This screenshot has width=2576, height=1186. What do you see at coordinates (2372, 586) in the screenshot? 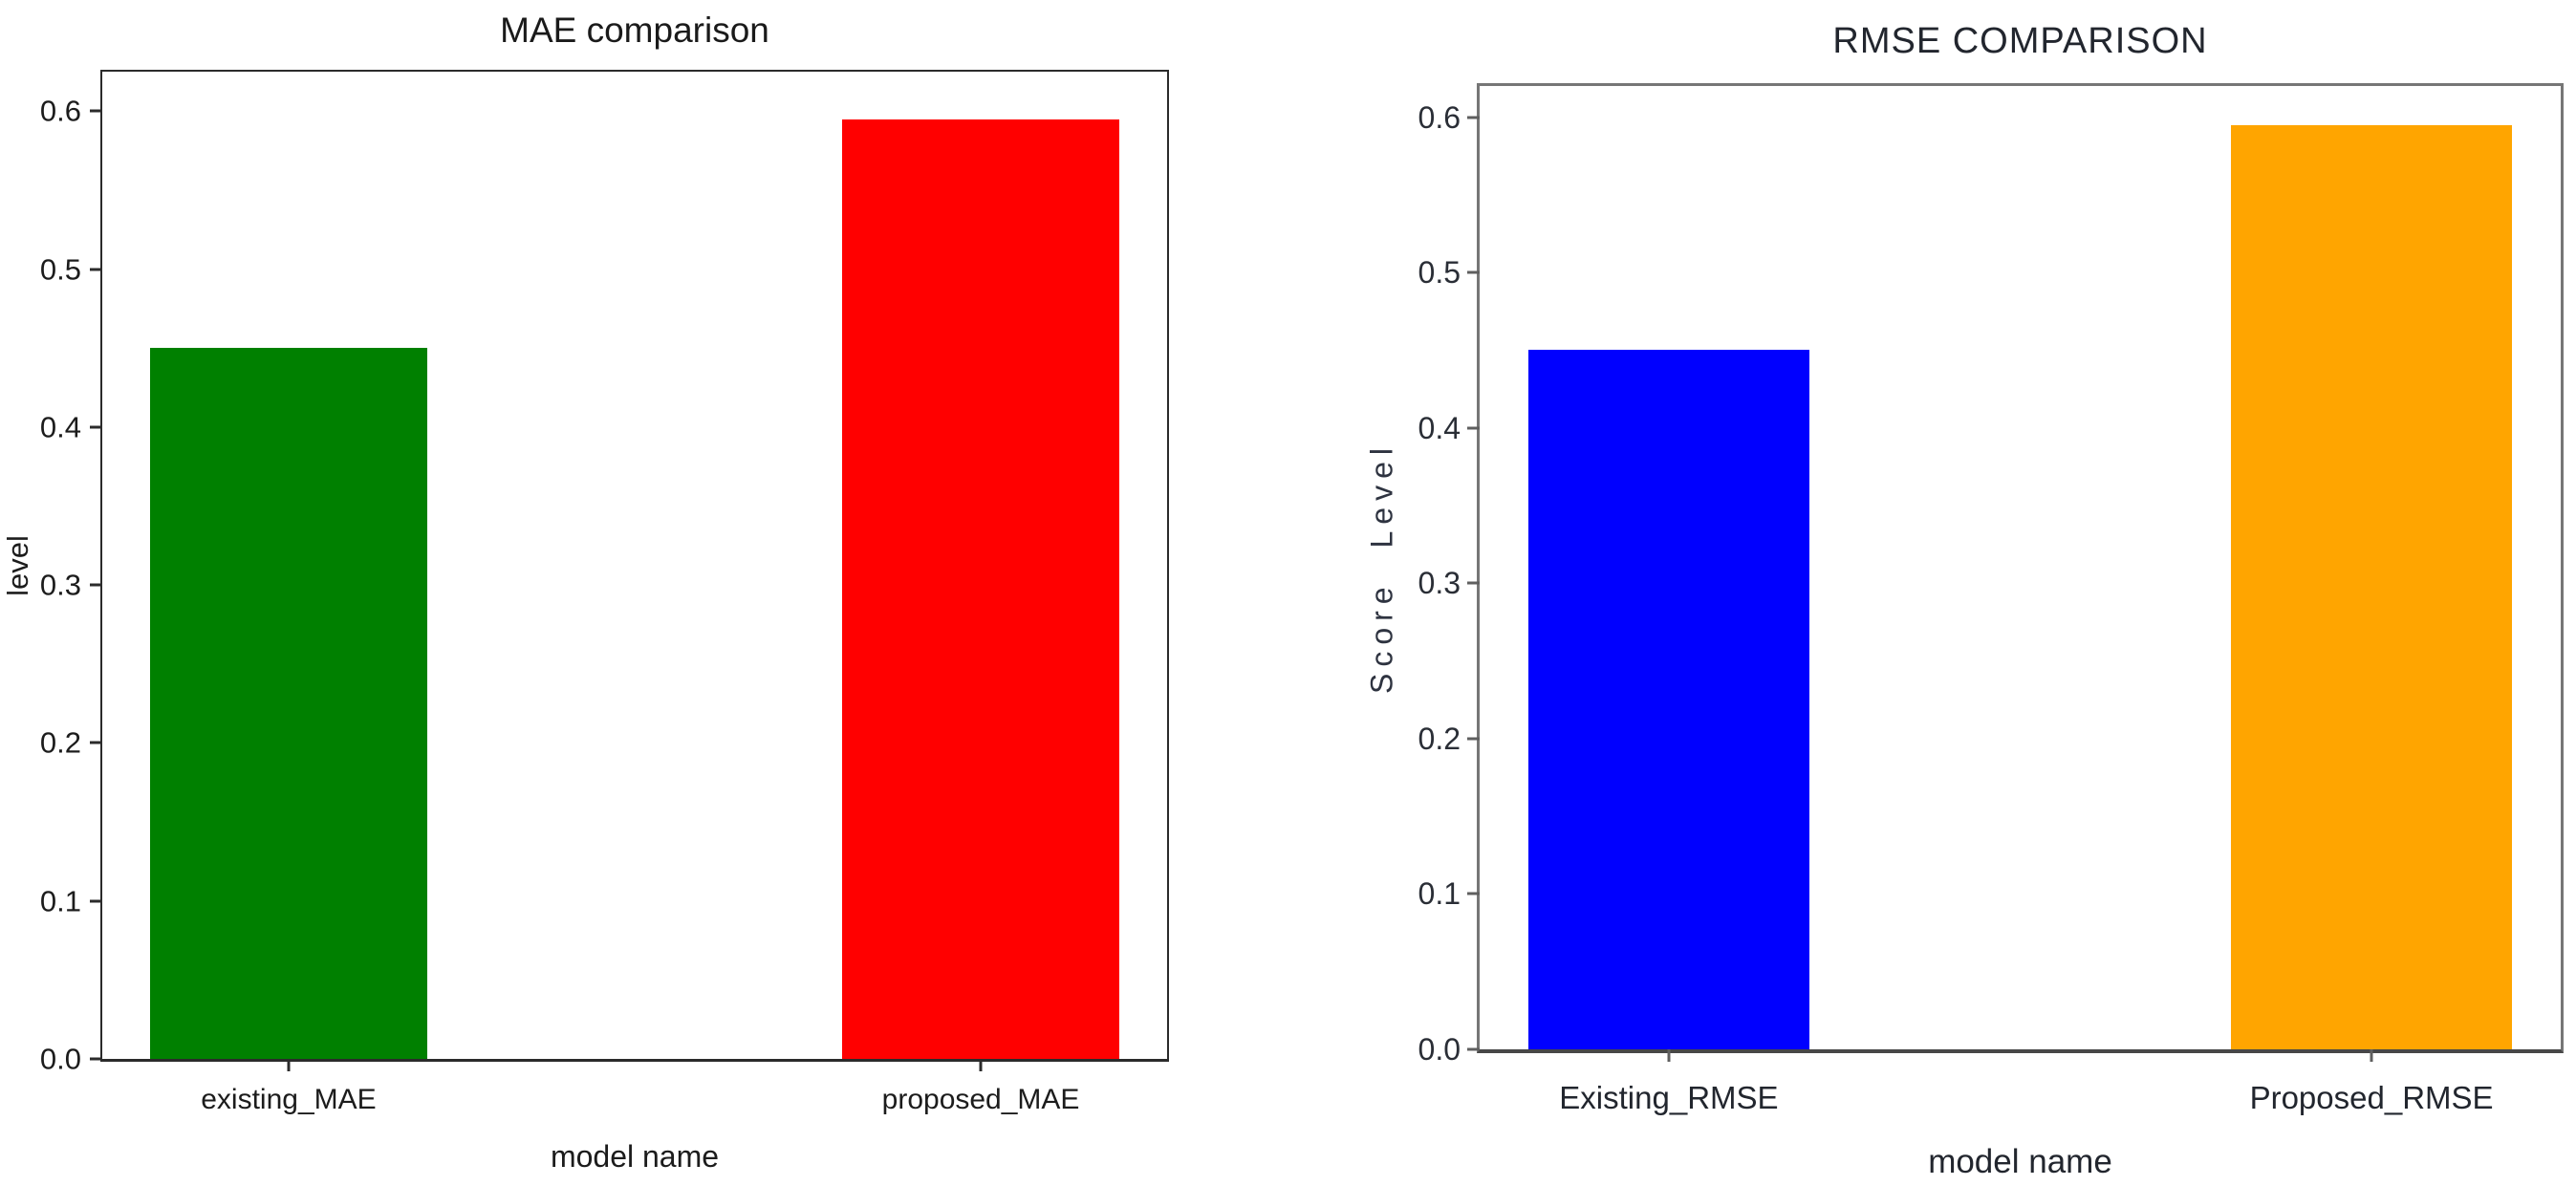
I see `bar-Proposed_RMSE` at bounding box center [2372, 586].